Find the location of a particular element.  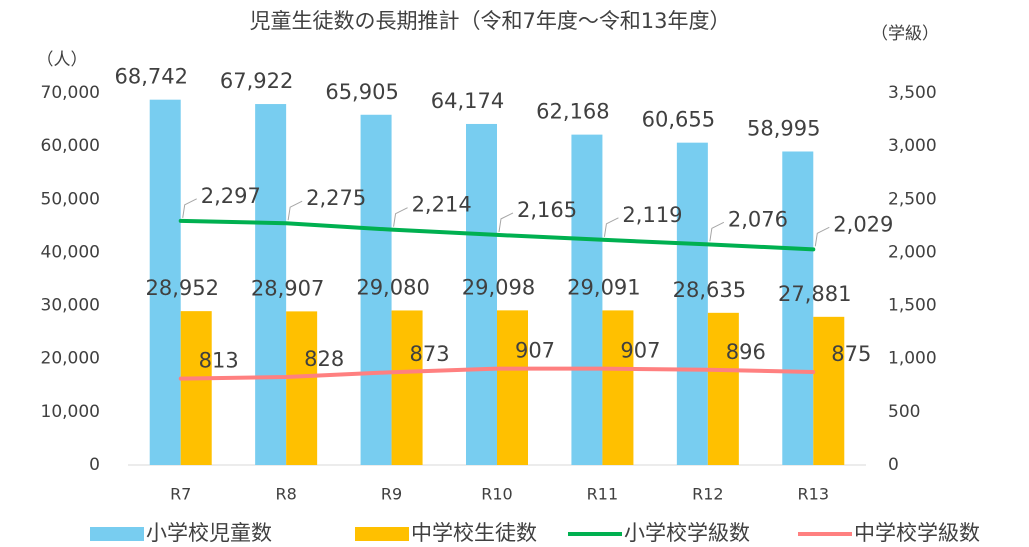

y2-tick-label: 2,500 is located at coordinates (912, 199).